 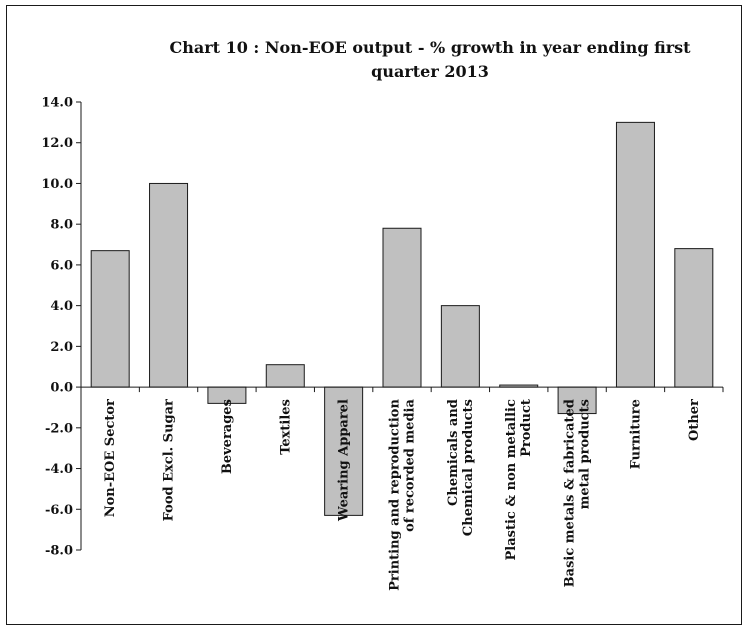 I want to click on category-label: Wearing Apparel, so click(x=344, y=460).